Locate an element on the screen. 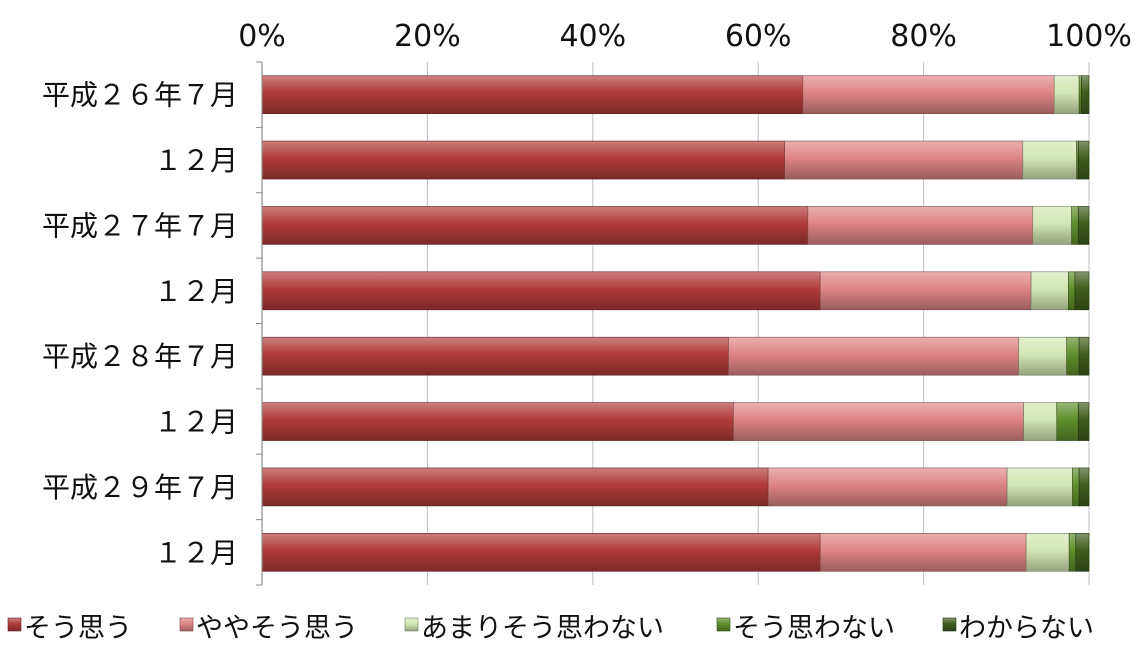  category-label: 平成２６年７月 is located at coordinates (140, 95).